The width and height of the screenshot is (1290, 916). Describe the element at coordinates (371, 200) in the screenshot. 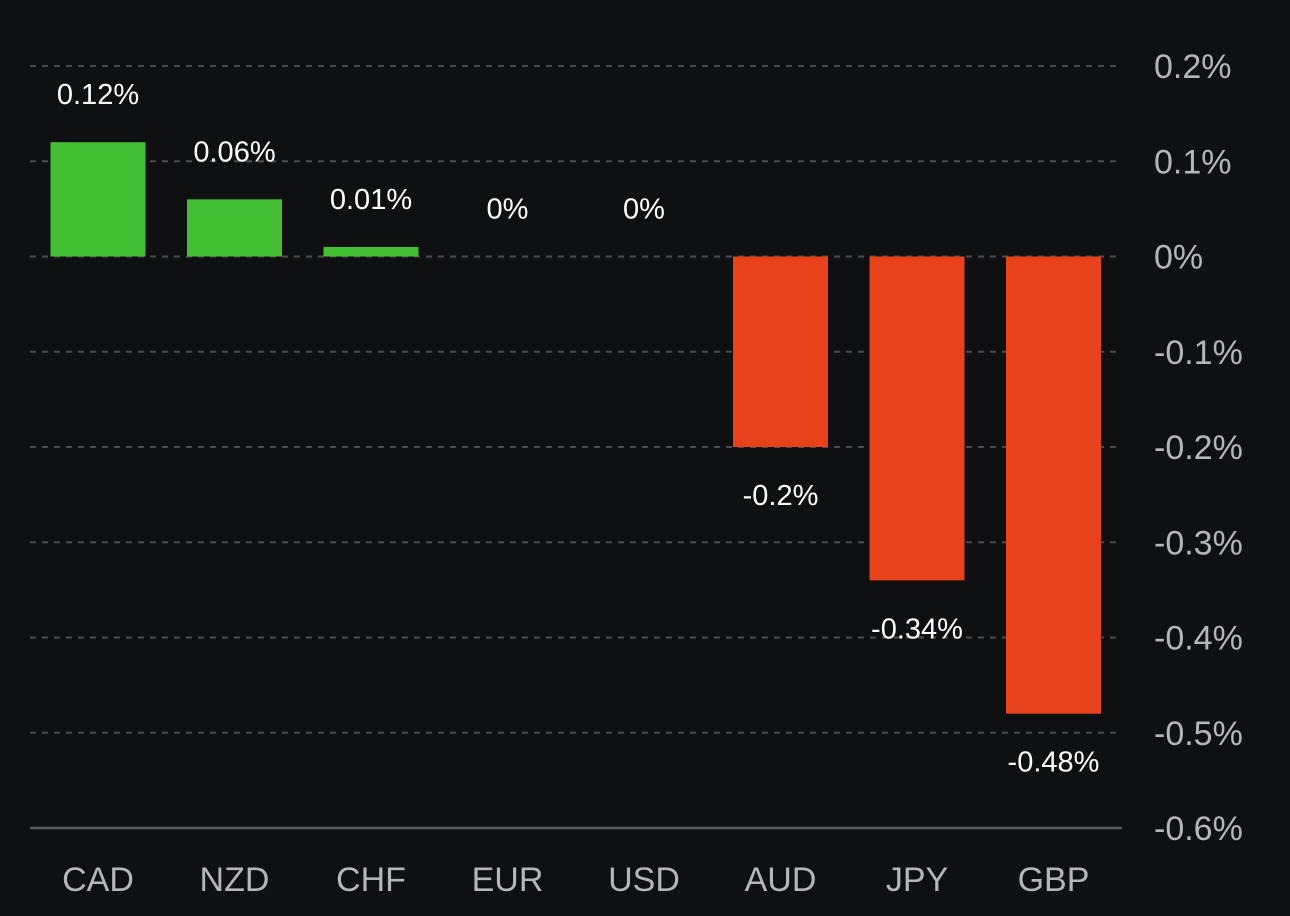

I see `value-label-chf: 0.01%` at that location.